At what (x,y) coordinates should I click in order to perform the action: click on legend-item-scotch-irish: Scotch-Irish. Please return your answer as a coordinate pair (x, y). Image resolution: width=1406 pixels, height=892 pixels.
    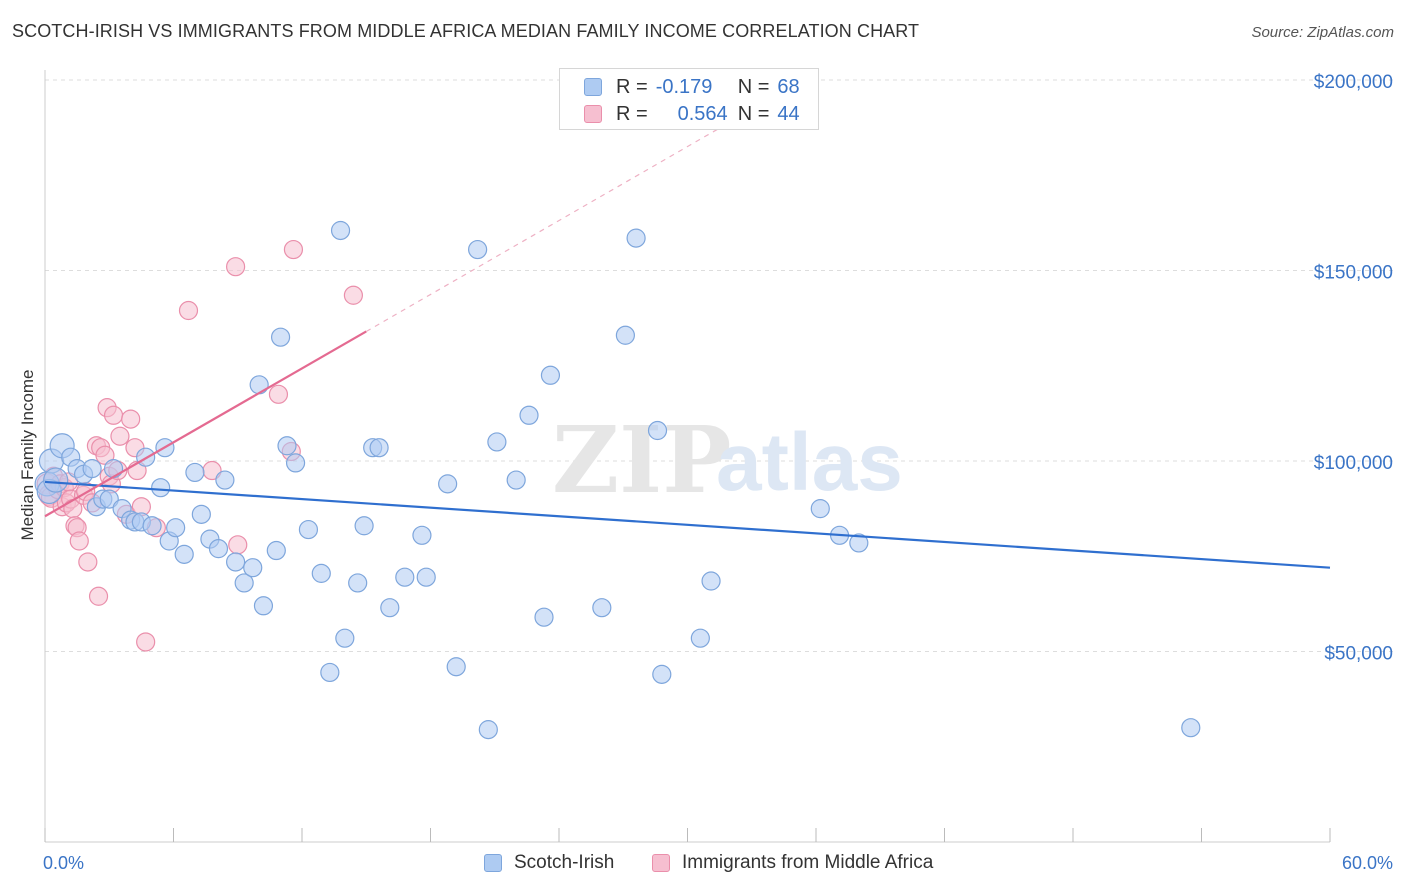
    Looking at the image, I should click on (549, 863).